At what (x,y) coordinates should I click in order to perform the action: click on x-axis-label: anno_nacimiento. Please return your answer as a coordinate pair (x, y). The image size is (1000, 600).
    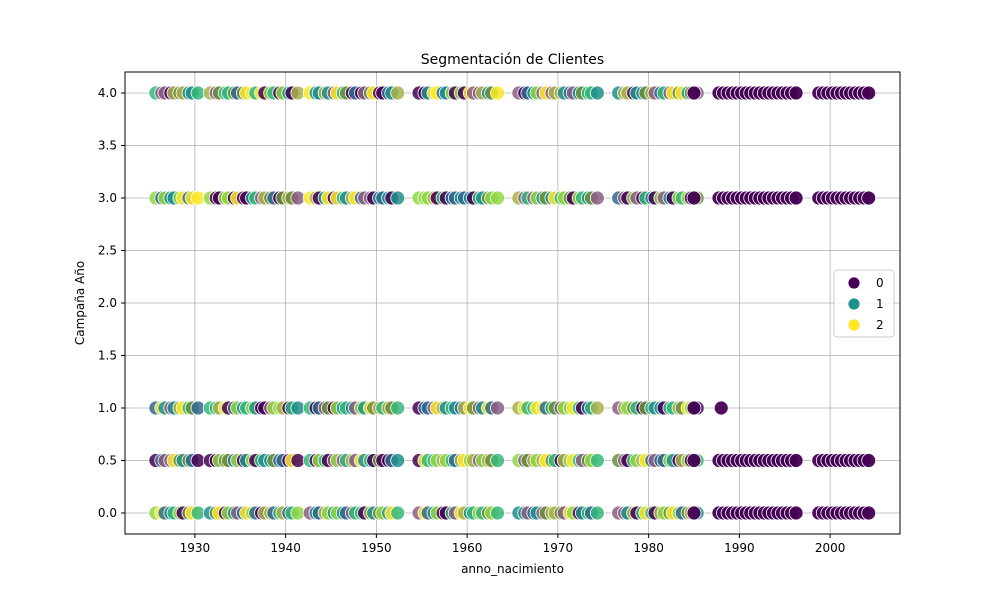
    Looking at the image, I should click on (512, 569).